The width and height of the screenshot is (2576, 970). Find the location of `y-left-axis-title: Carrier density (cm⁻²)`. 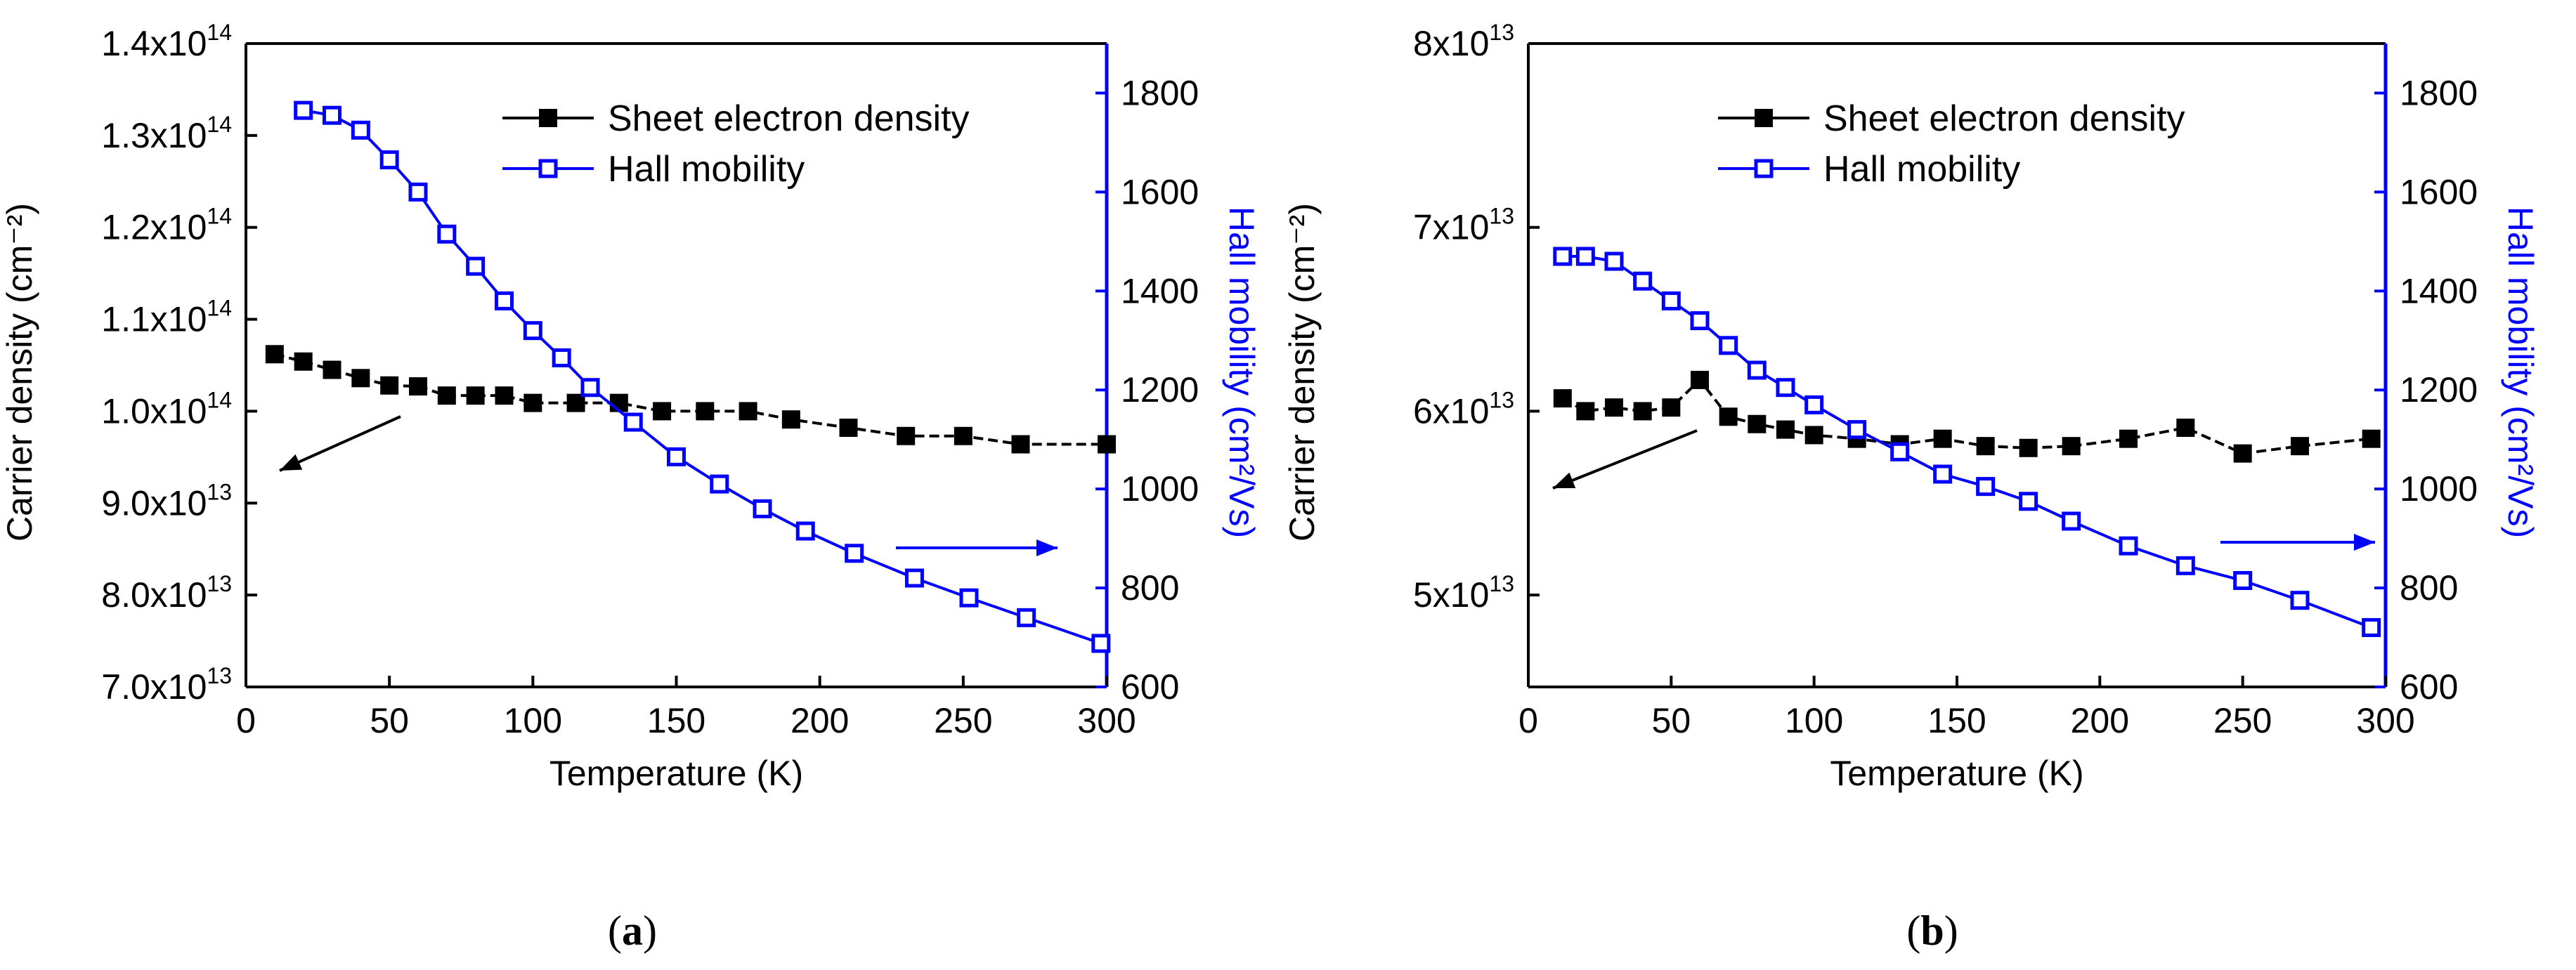

y-left-axis-title: Carrier density (cm⁻²) is located at coordinates (1302, 373).